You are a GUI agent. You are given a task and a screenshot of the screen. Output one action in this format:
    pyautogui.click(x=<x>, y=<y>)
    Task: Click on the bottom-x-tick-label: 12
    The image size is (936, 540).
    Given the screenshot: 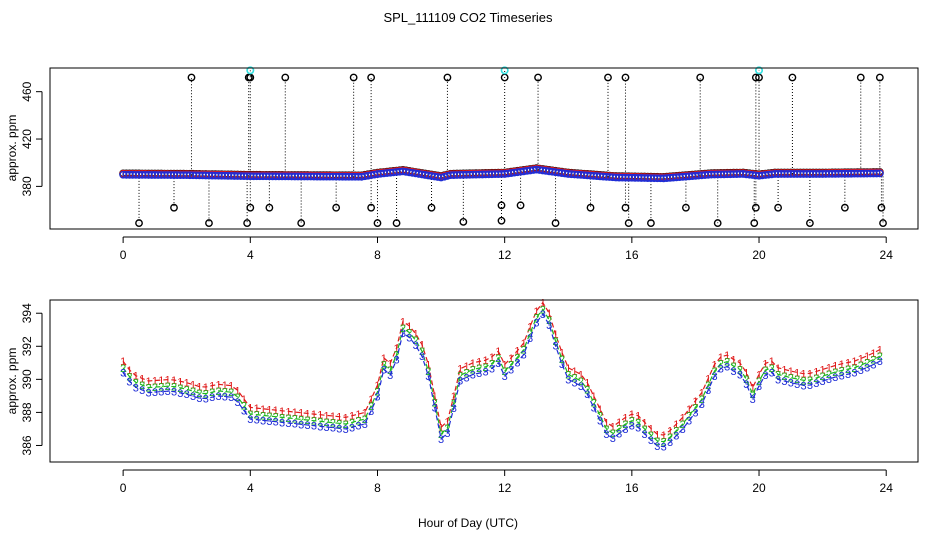 What is the action you would take?
    pyautogui.click(x=505, y=488)
    